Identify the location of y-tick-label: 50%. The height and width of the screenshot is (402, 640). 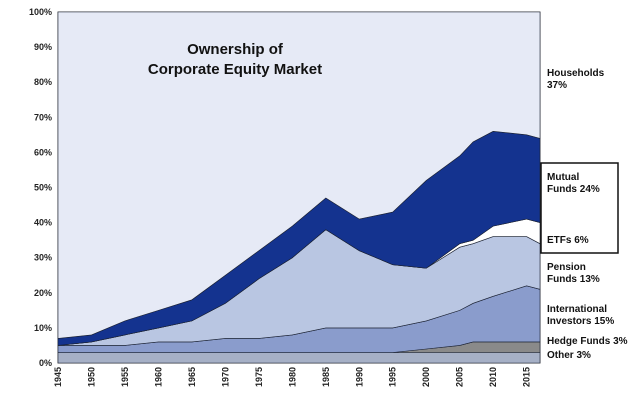
(43, 188).